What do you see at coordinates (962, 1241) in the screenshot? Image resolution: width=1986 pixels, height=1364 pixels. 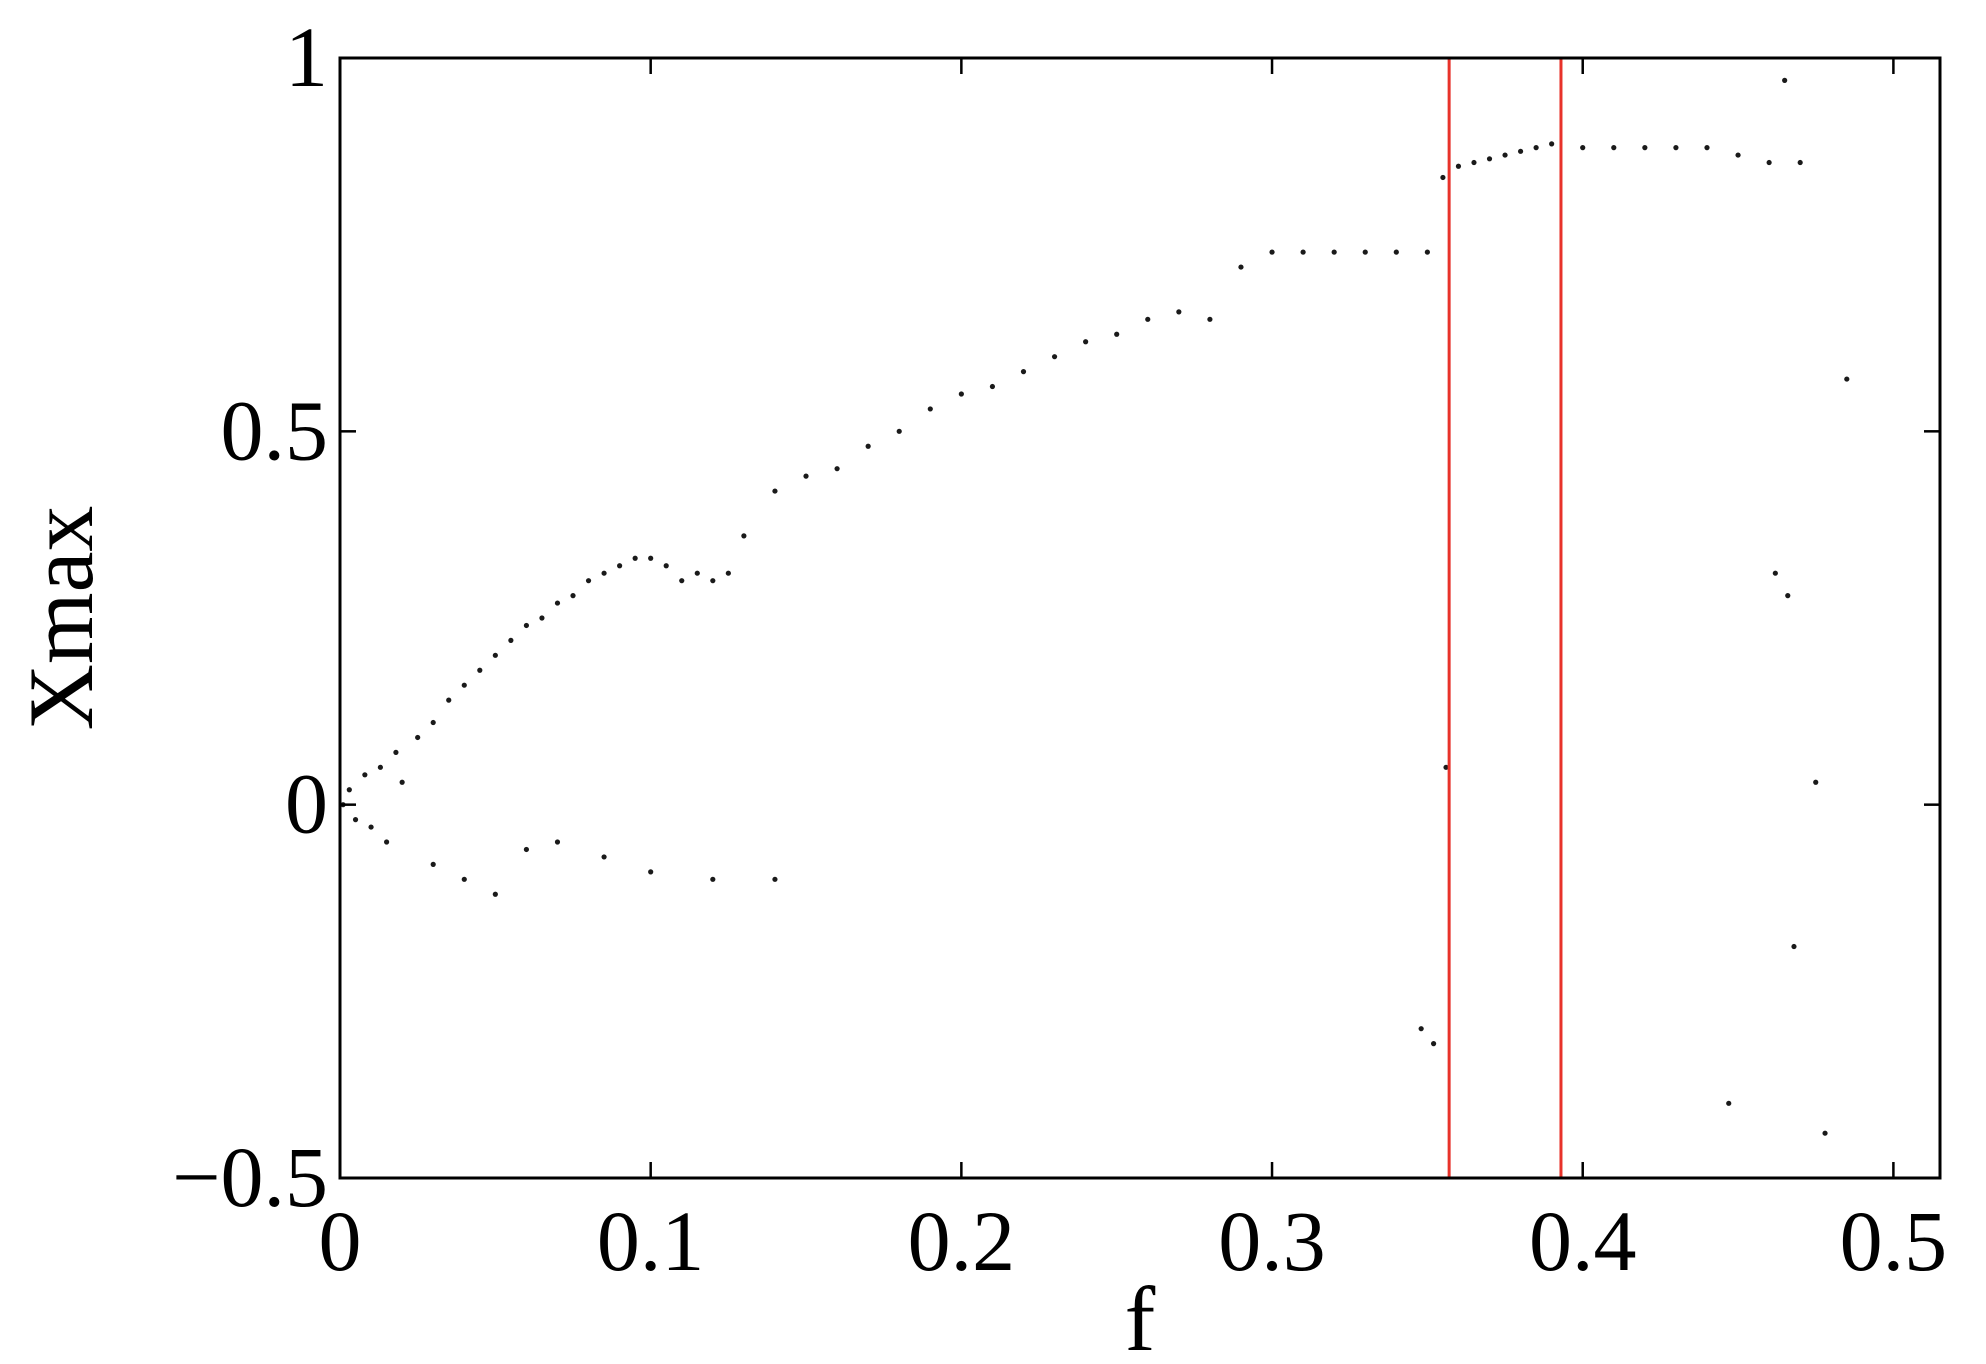 I see `x-tick-label: 0.2` at bounding box center [962, 1241].